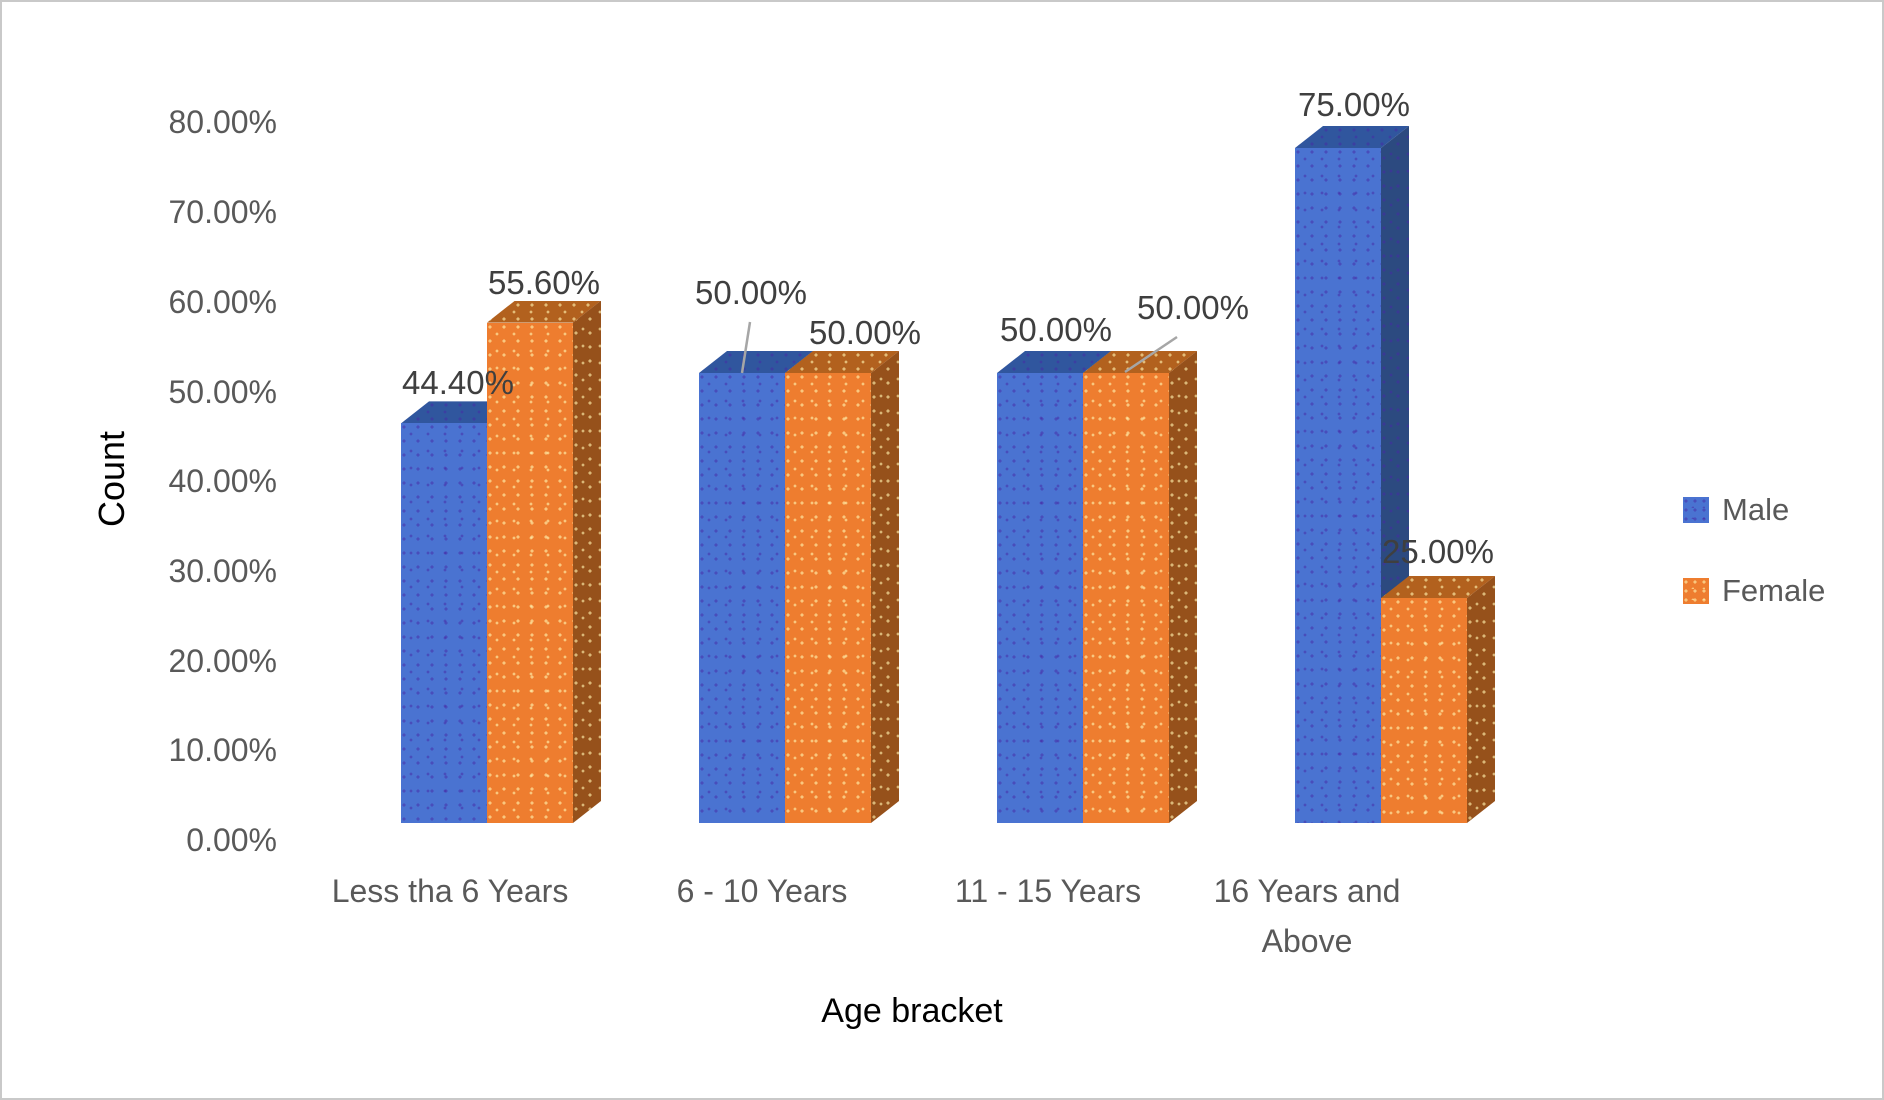 The image size is (1884, 1100). What do you see at coordinates (544, 282) in the screenshot?
I see `data-label-female-0: 55.60%` at bounding box center [544, 282].